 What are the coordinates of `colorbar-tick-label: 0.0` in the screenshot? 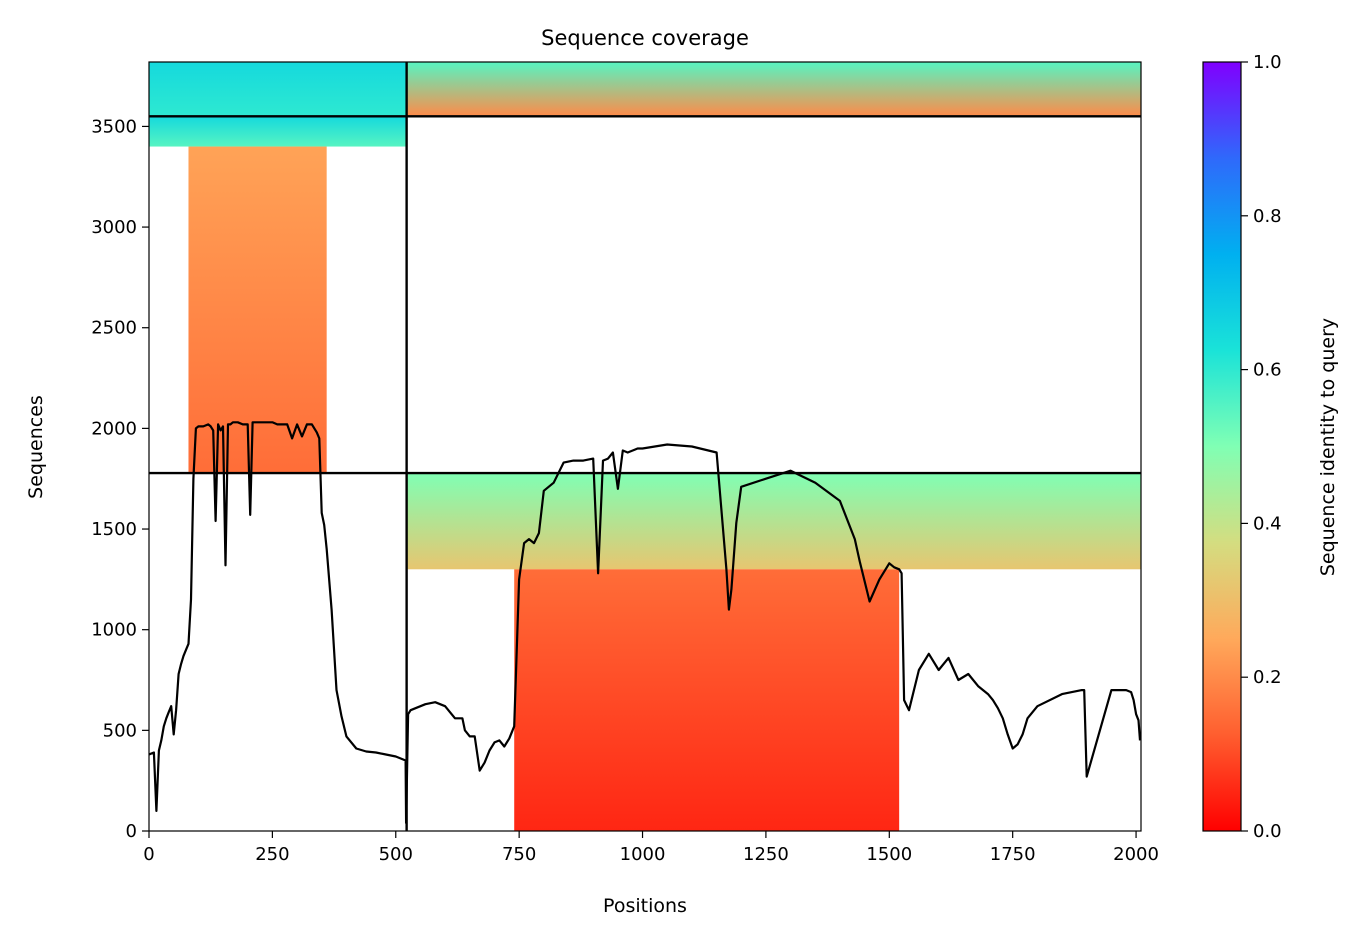 It's located at (1267, 831).